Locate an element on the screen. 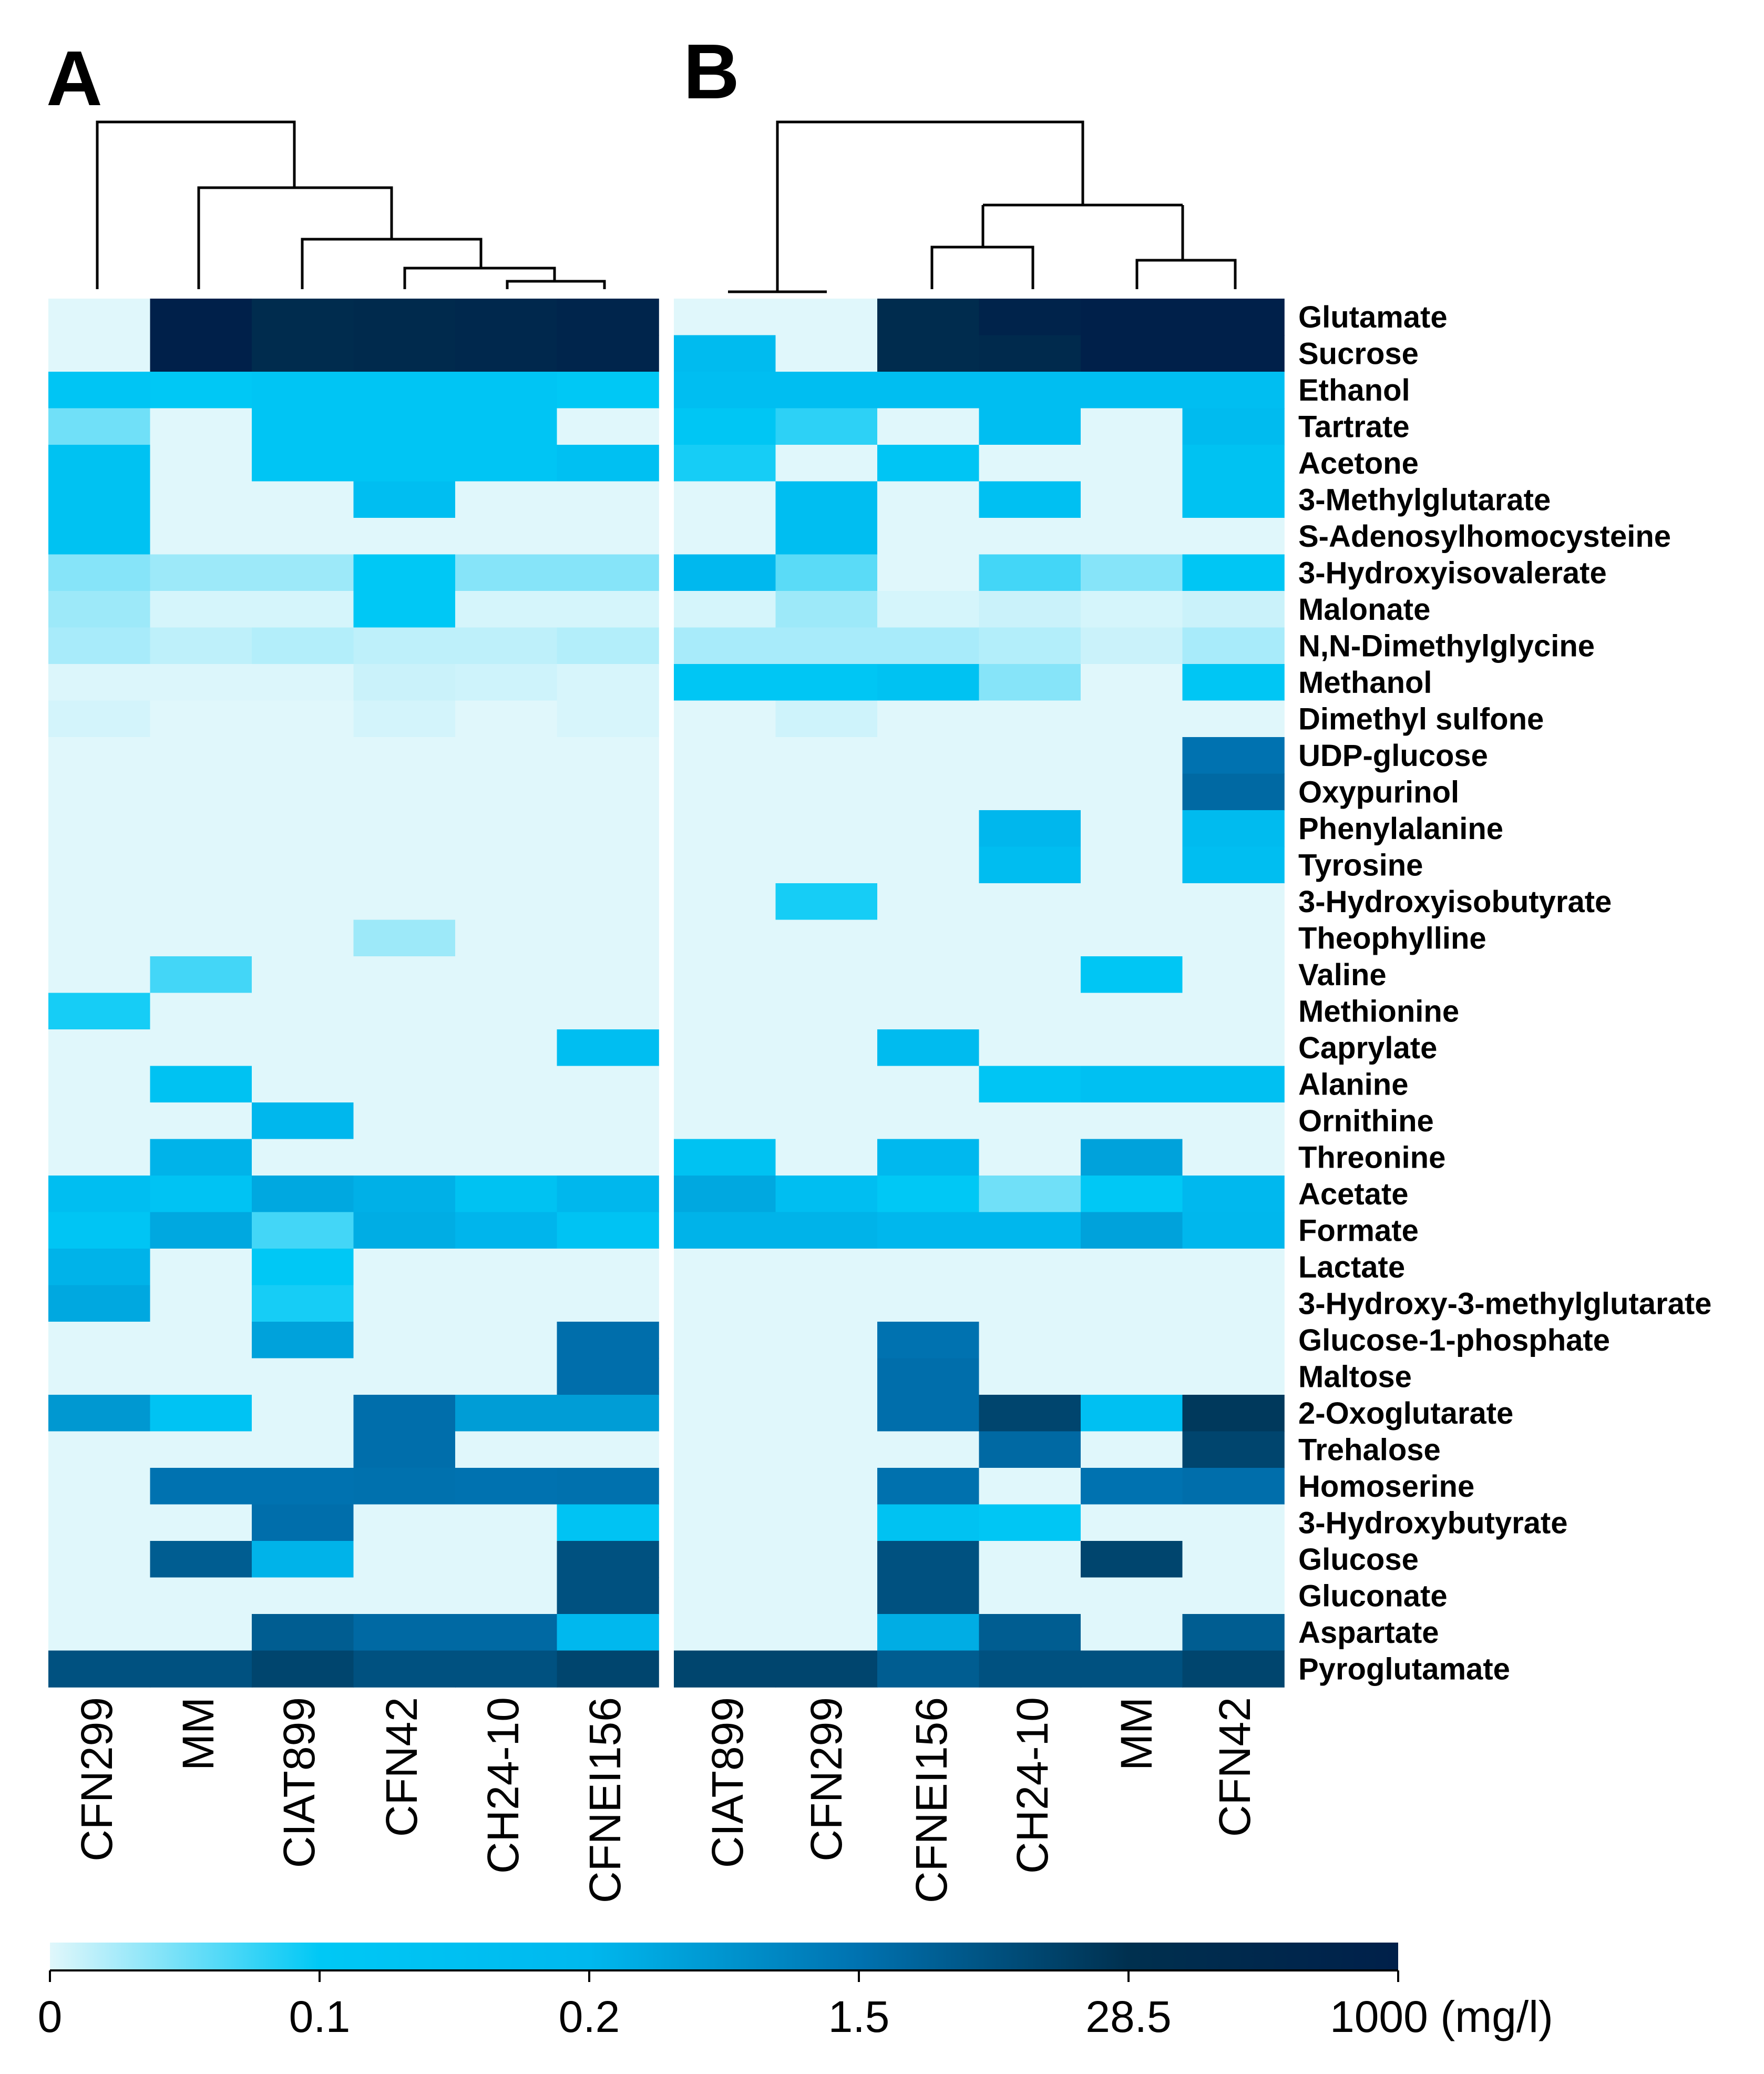 This screenshot has height=2074, width=1764. cell-a-r32-c2 is located at coordinates (303, 1486).